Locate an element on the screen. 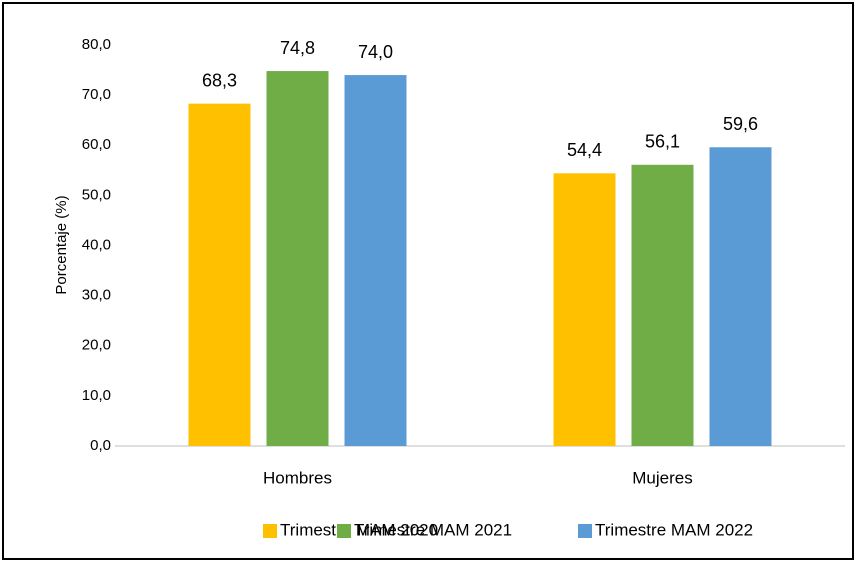 The width and height of the screenshot is (857, 563). data-label: 54,4 is located at coordinates (584, 150).